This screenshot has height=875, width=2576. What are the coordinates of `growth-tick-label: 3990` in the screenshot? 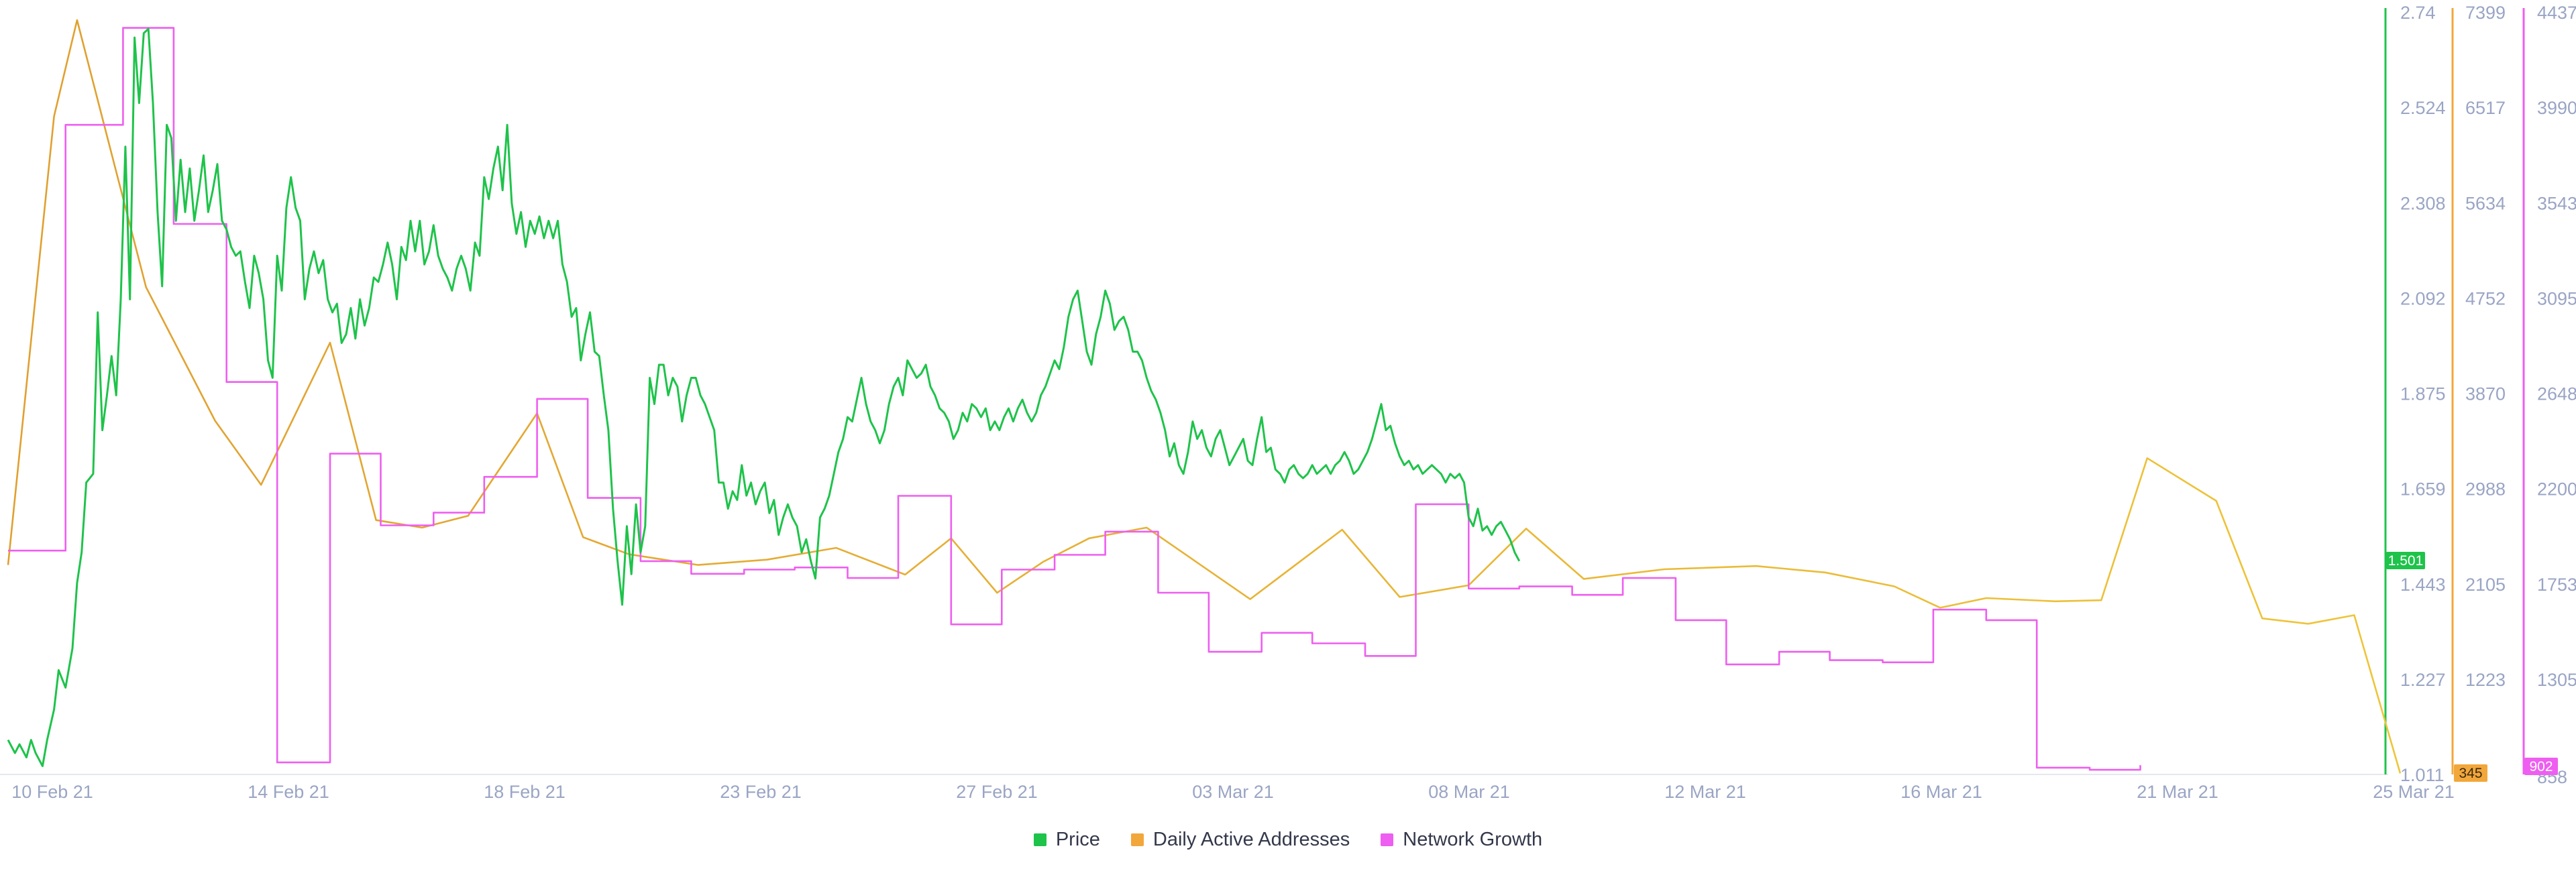 It's located at (2556, 108).